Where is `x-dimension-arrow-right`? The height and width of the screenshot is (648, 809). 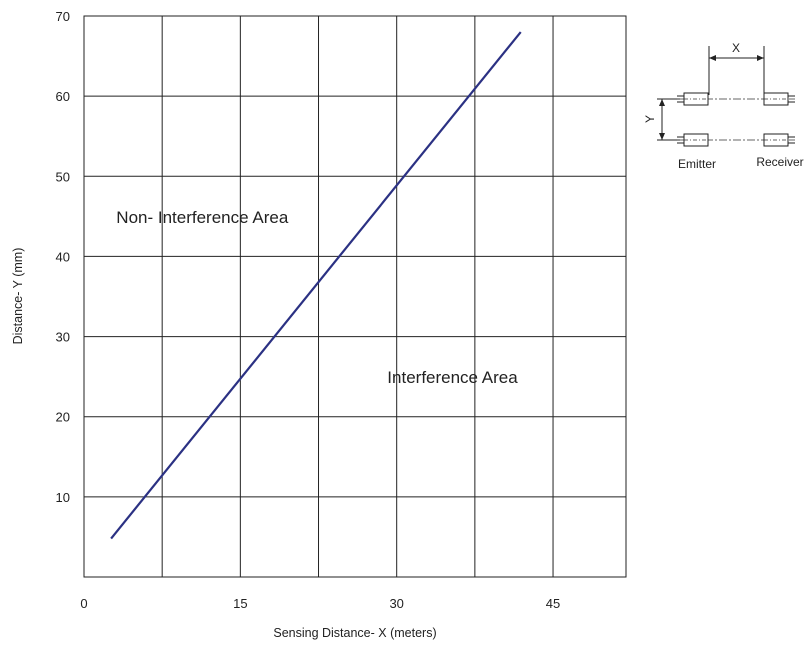 x-dimension-arrow-right is located at coordinates (760, 58).